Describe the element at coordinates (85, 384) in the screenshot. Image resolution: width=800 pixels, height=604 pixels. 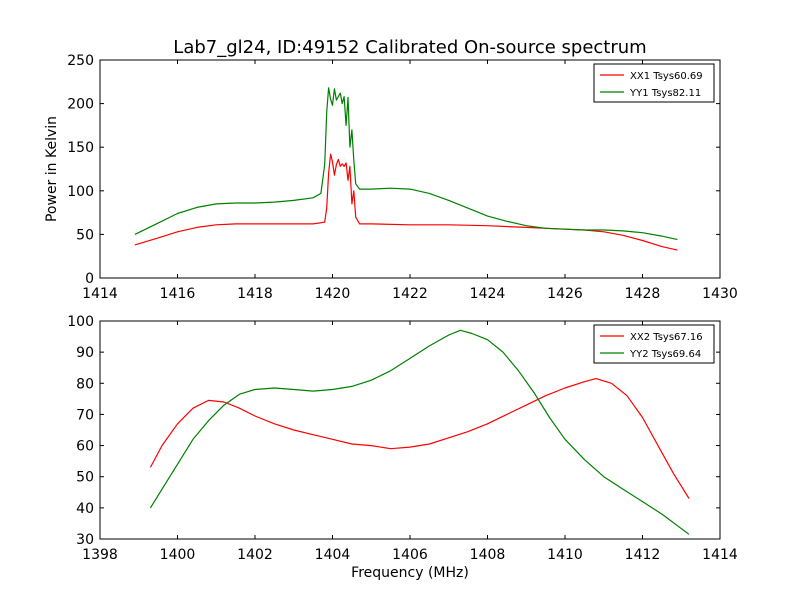
I see `panel-2-y-tick-label: 80` at that location.